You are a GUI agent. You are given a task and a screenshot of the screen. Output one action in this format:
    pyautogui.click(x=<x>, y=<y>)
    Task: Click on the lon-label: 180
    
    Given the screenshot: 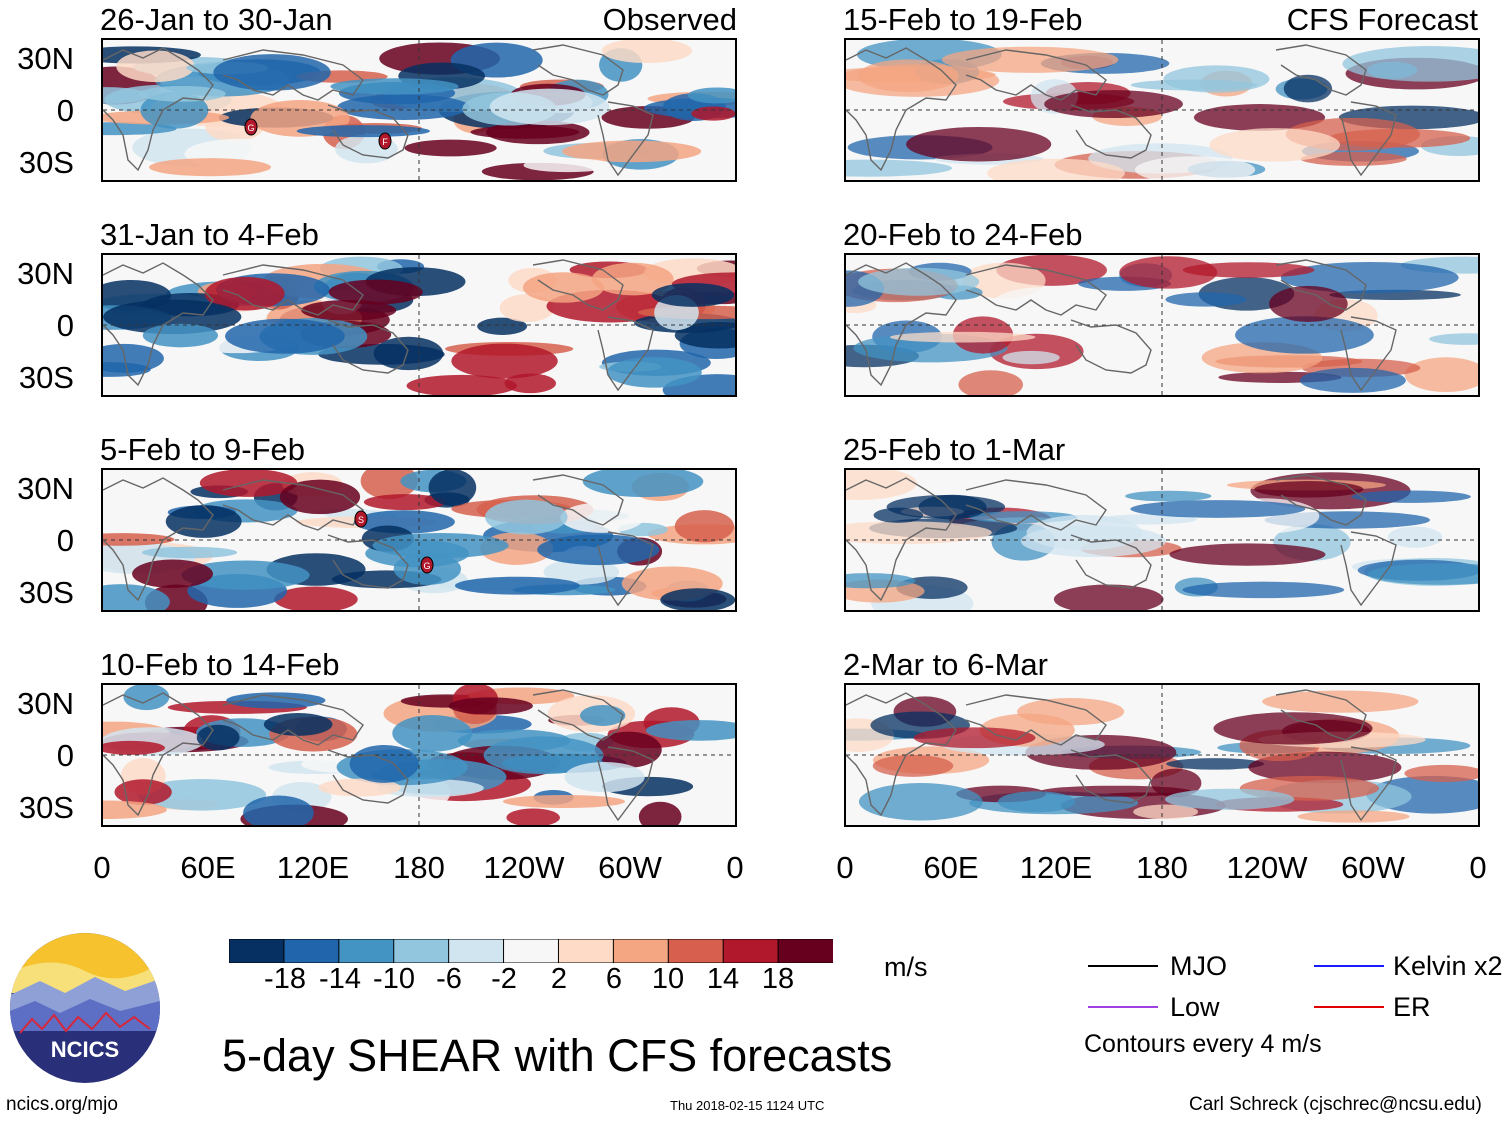 What is the action you would take?
    pyautogui.click(x=1162, y=867)
    